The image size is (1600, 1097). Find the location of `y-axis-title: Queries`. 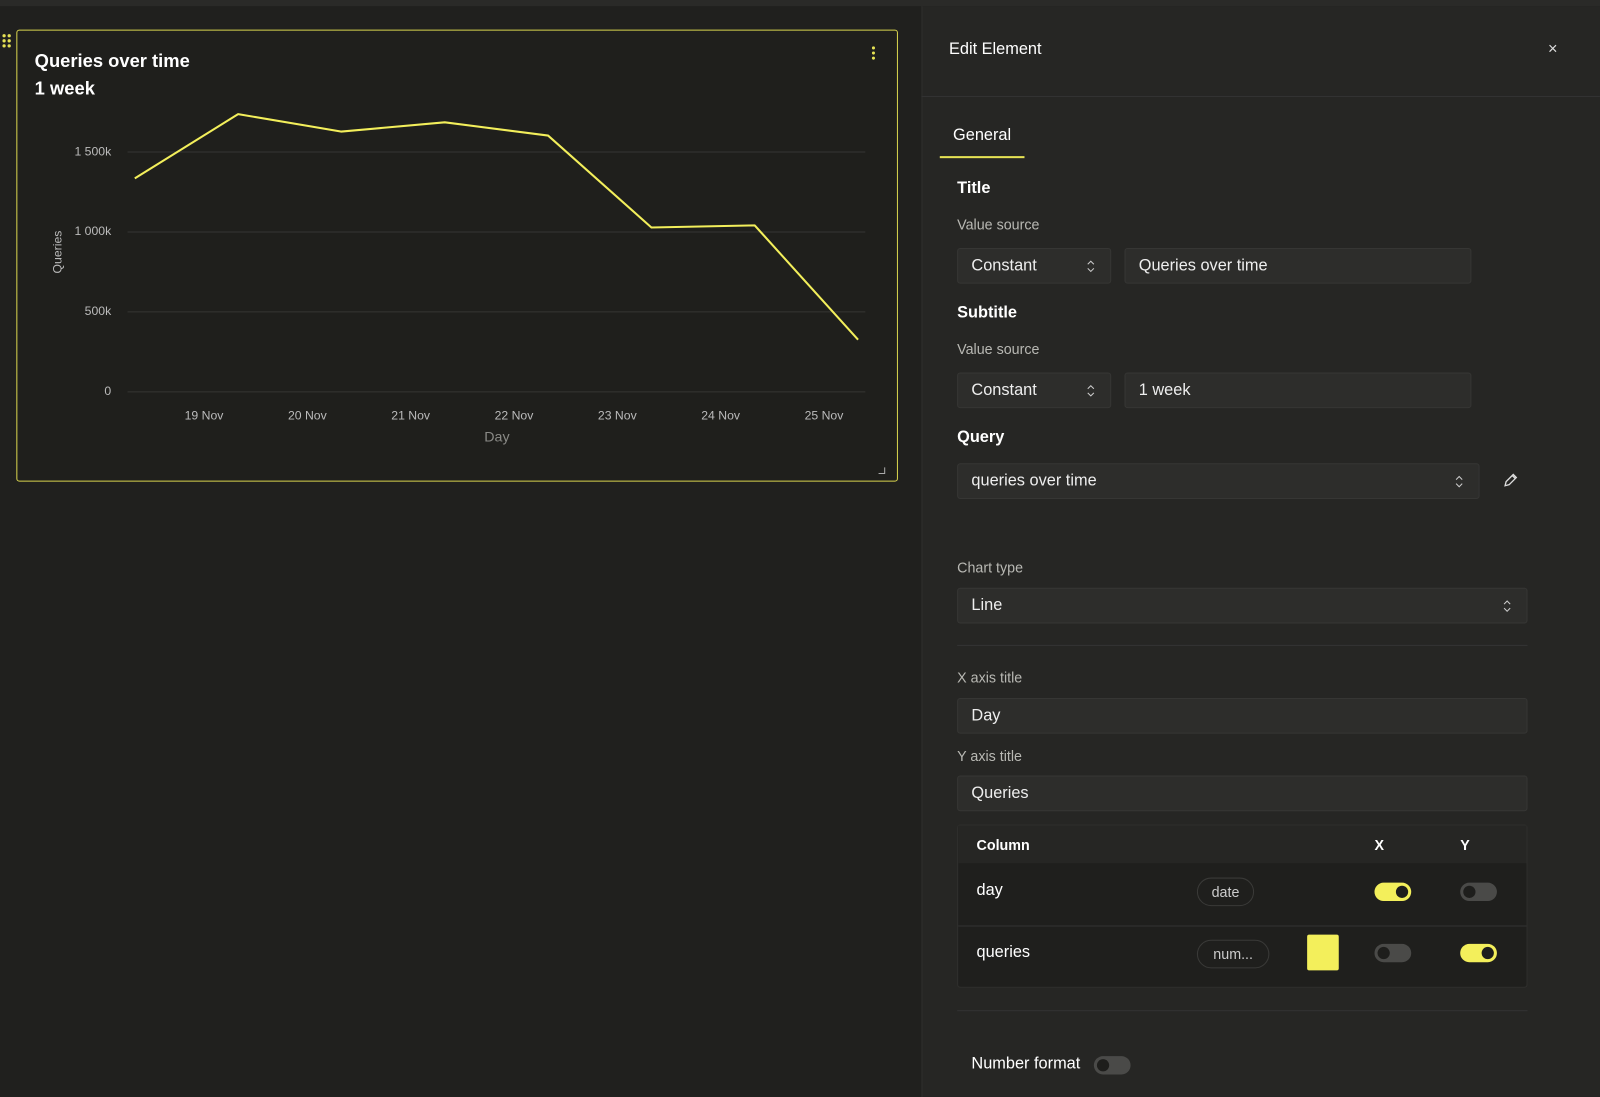

y-axis-title: Queries is located at coordinates (57, 252).